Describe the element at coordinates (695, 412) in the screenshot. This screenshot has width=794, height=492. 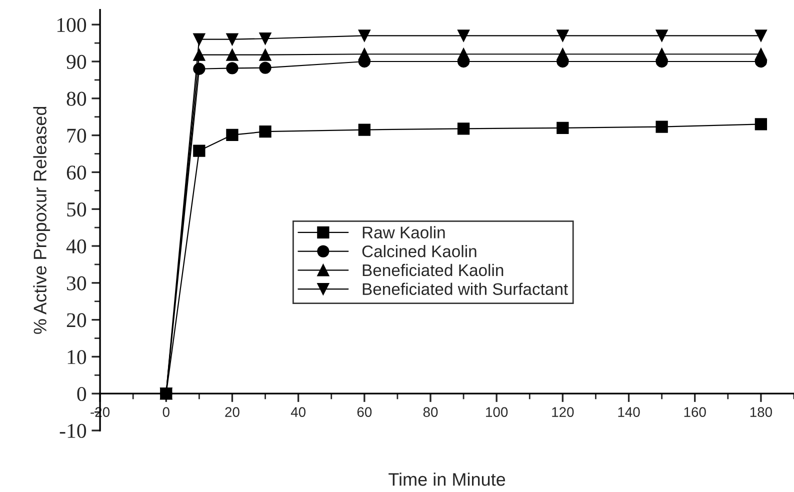
I see `x-tick-label: 160` at that location.